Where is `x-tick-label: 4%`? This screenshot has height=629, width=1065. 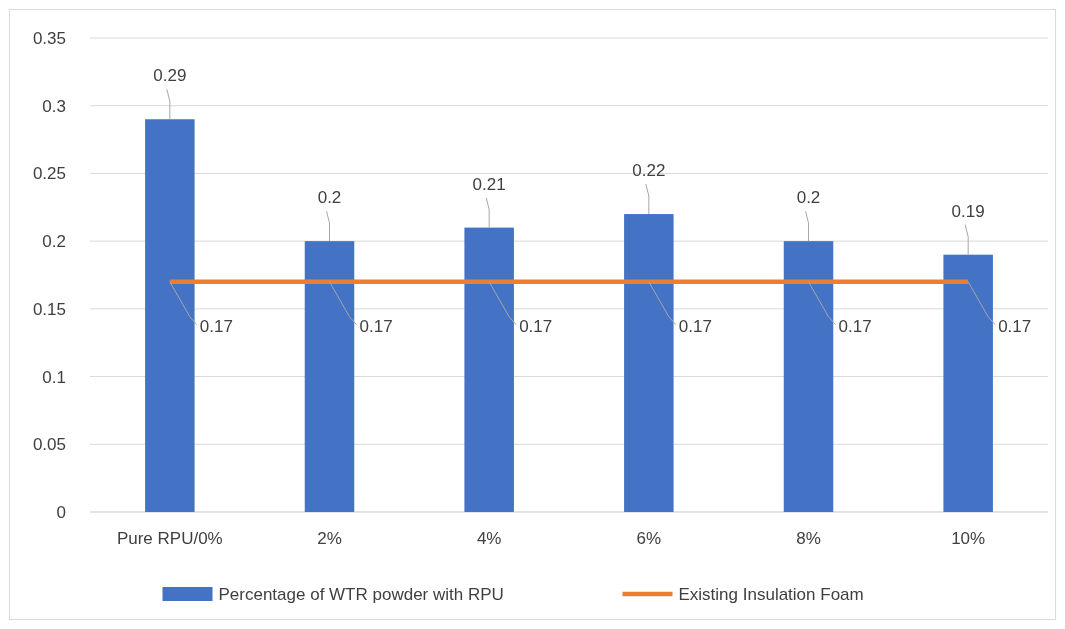 x-tick-label: 4% is located at coordinates (489, 538).